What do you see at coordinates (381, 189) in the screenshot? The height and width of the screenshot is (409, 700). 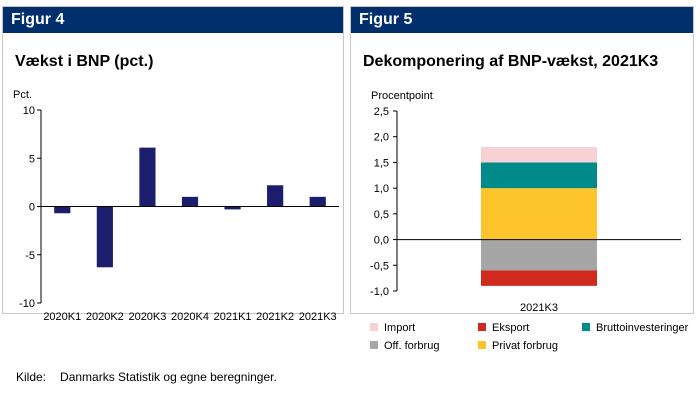 I see `y-tick-label: 1,0` at bounding box center [381, 189].